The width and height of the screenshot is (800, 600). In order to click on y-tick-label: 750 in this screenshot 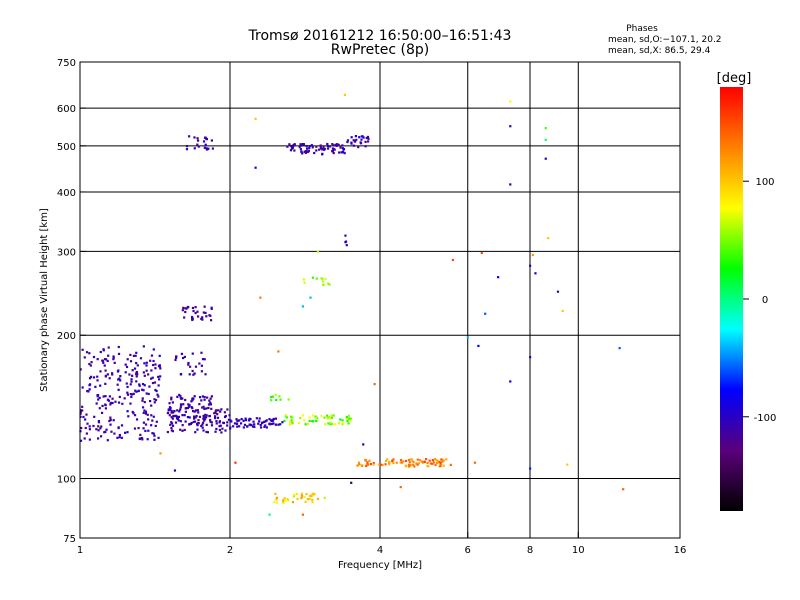, I will do `click(66, 63)`.